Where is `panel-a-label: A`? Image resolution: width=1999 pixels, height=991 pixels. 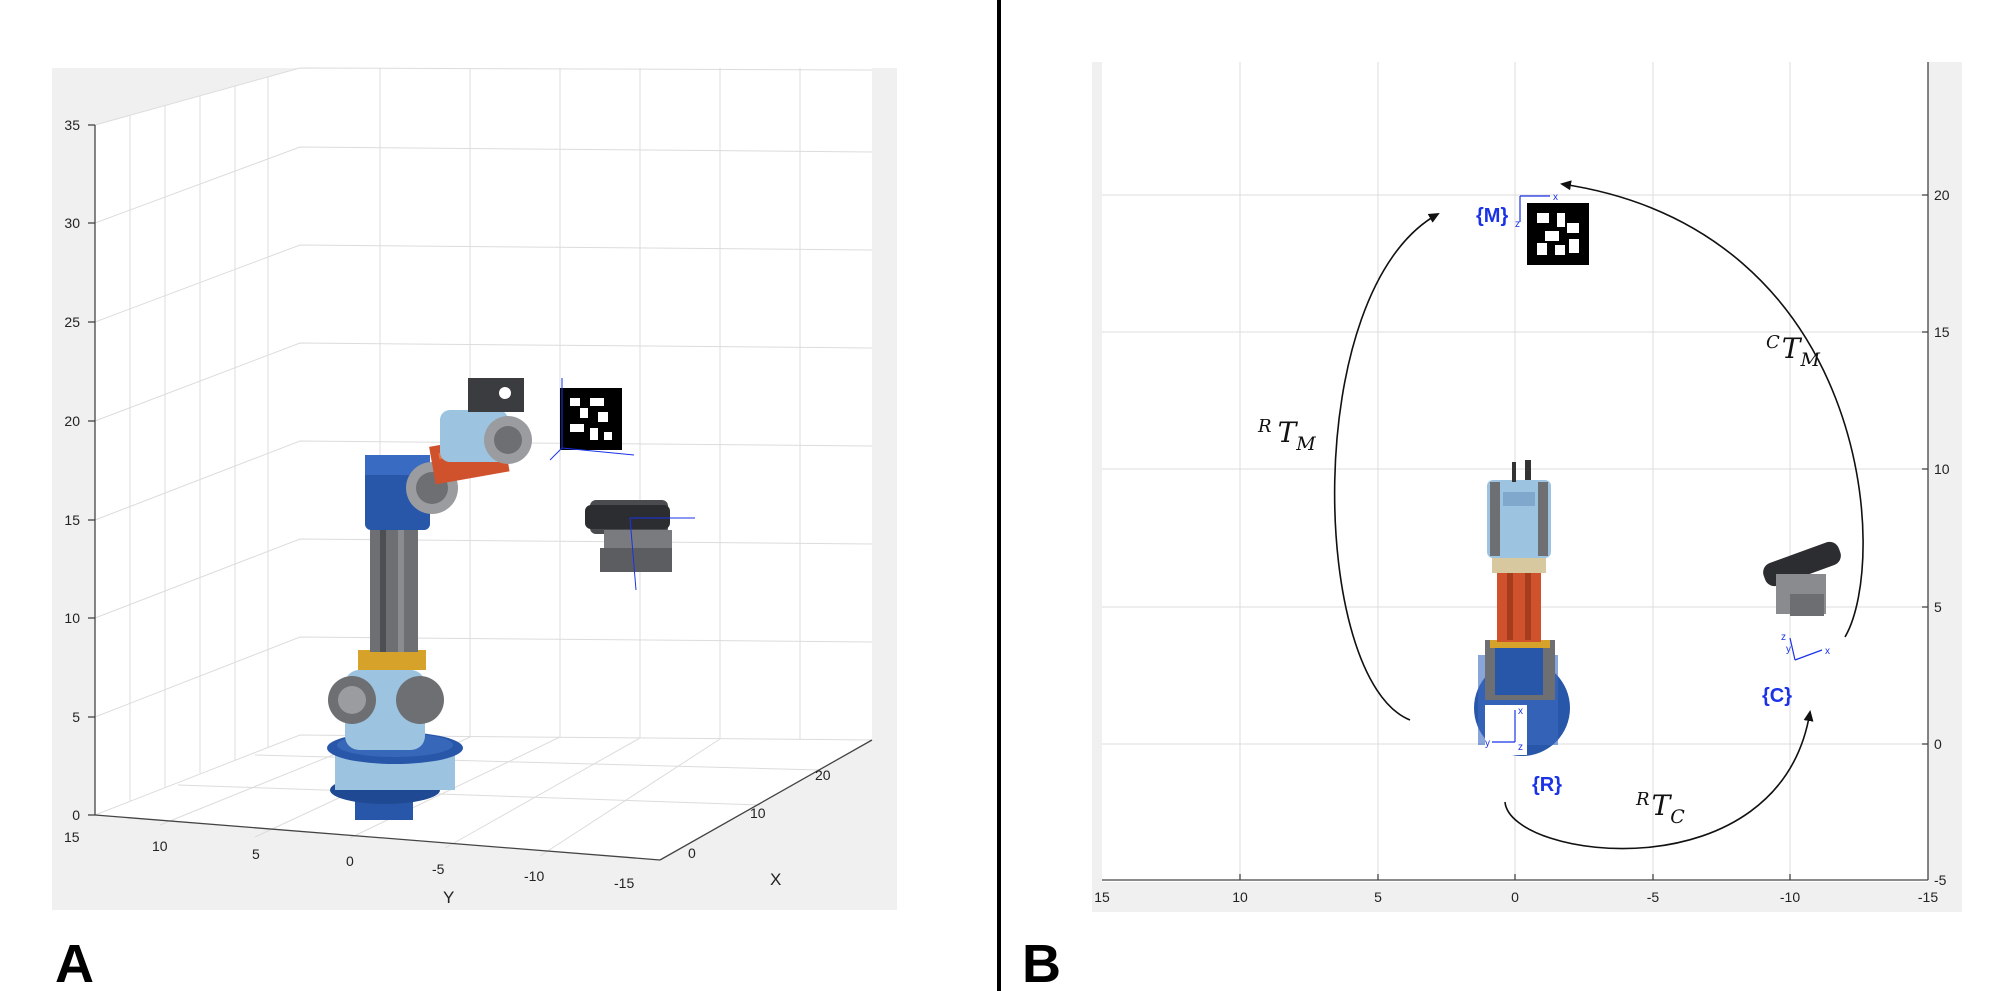
panel-a-label: A is located at coordinates (74, 962).